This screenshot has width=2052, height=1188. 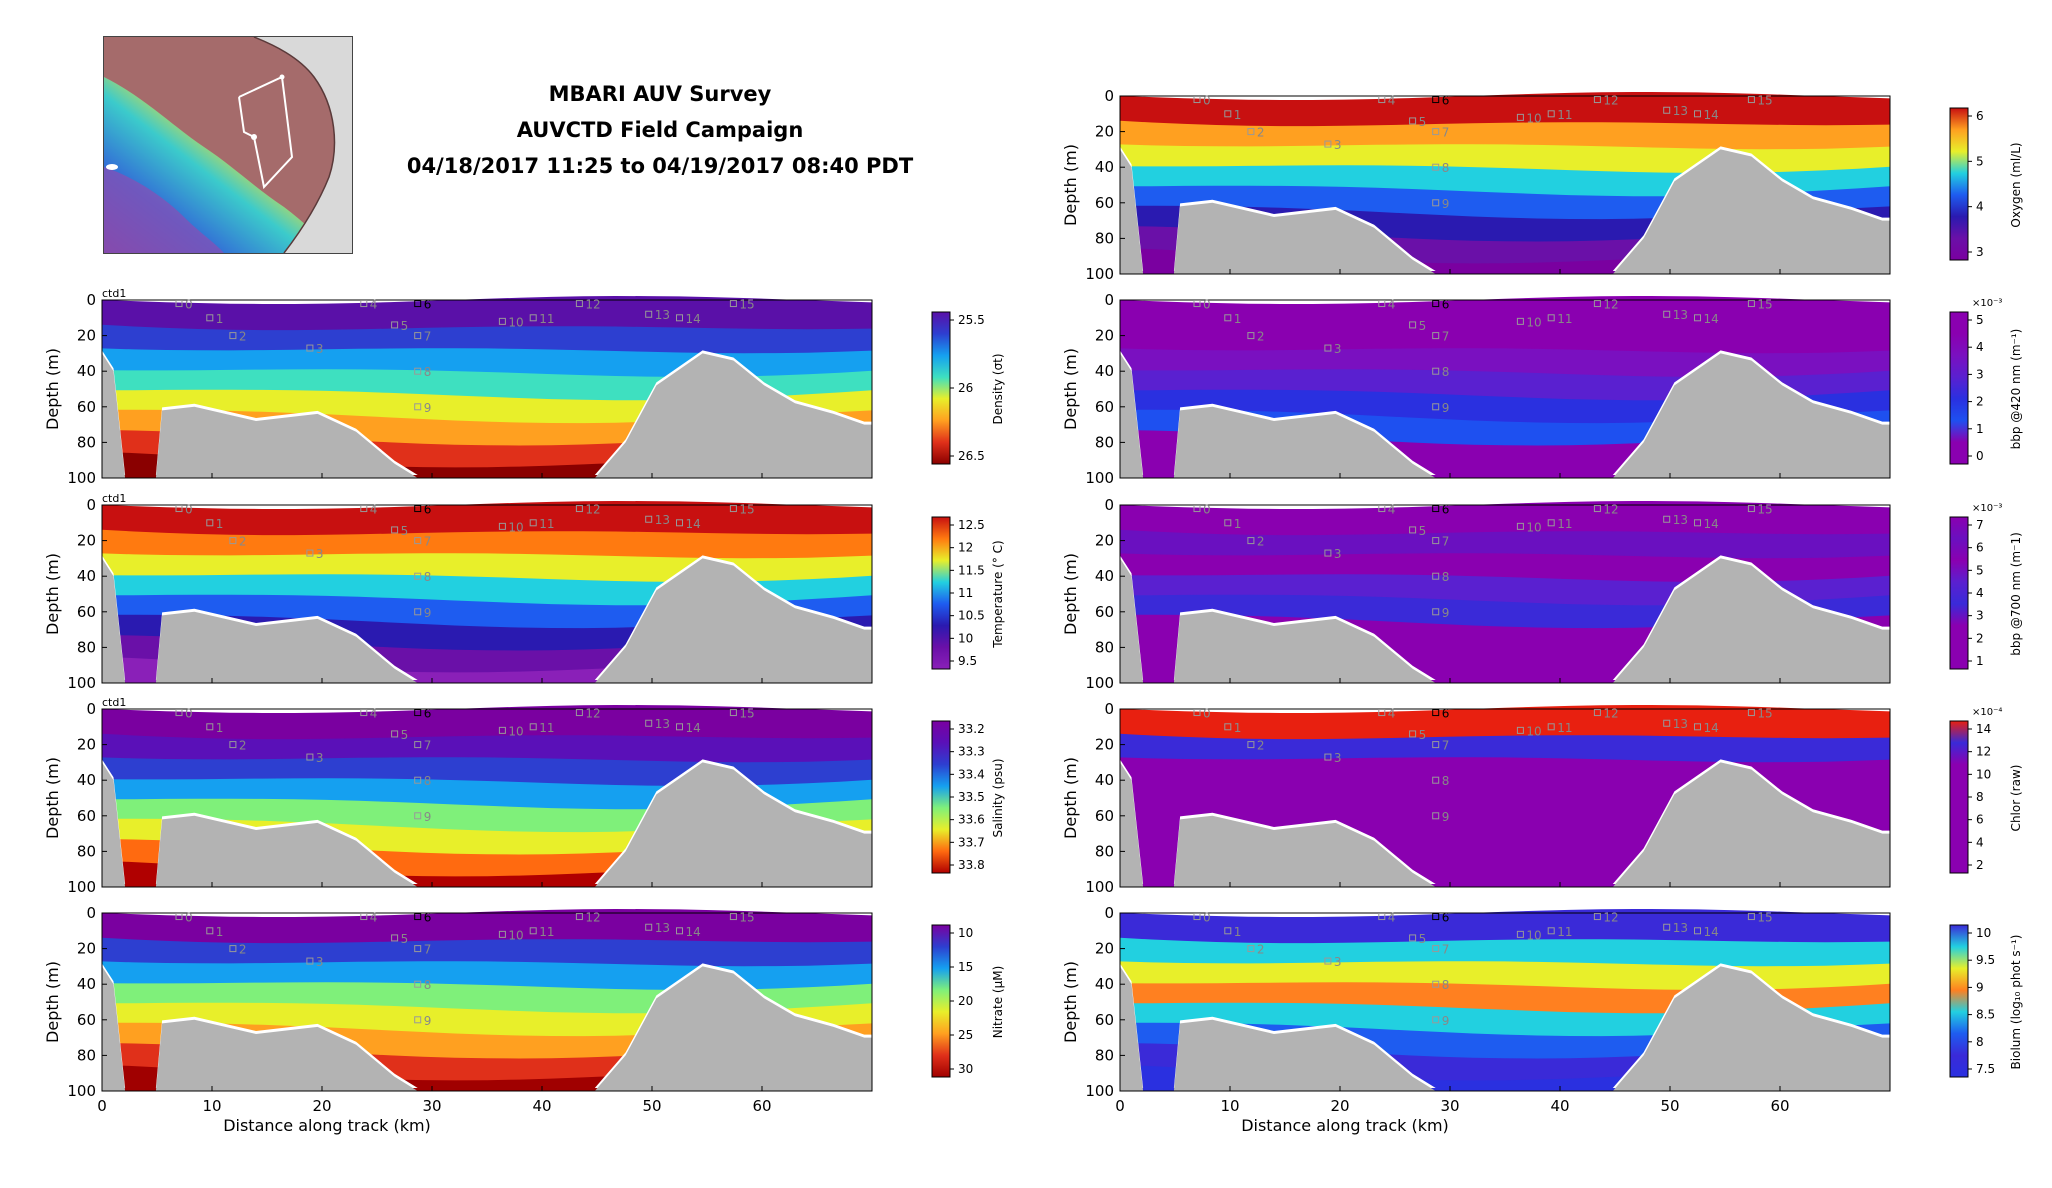 What do you see at coordinates (998, 594) in the screenshot?
I see `colorbar-label: Temperature (° C)` at bounding box center [998, 594].